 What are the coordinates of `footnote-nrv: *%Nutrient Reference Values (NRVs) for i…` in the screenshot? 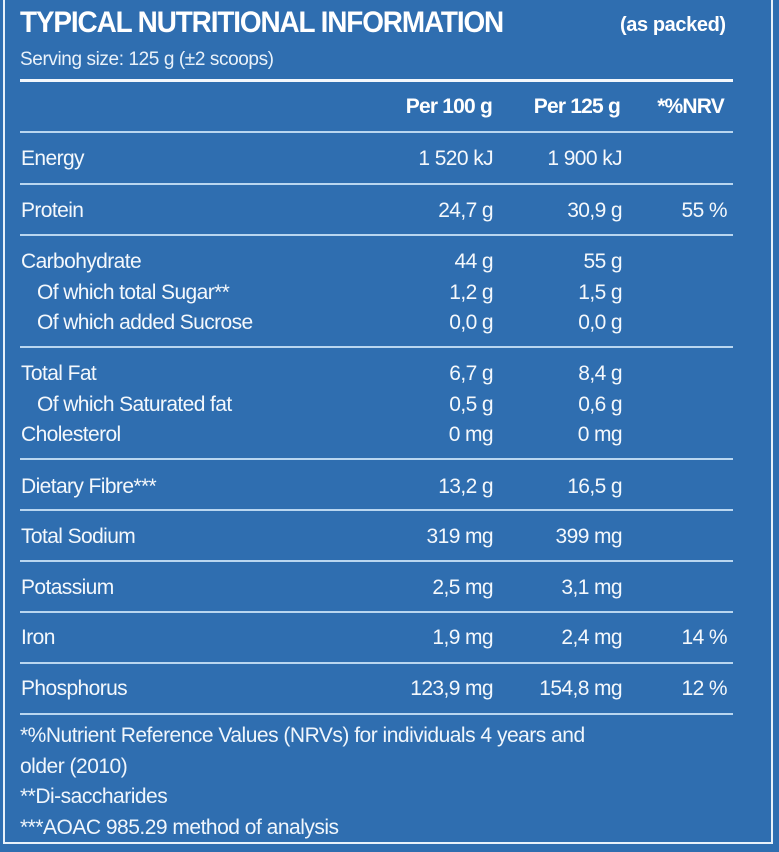 It's located at (302, 735).